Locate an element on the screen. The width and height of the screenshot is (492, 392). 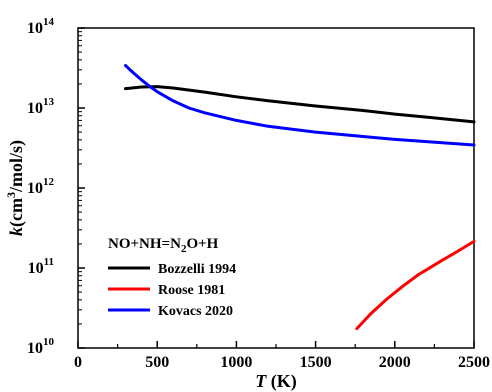
y-tick-label: 1012 is located at coordinates (41, 186).